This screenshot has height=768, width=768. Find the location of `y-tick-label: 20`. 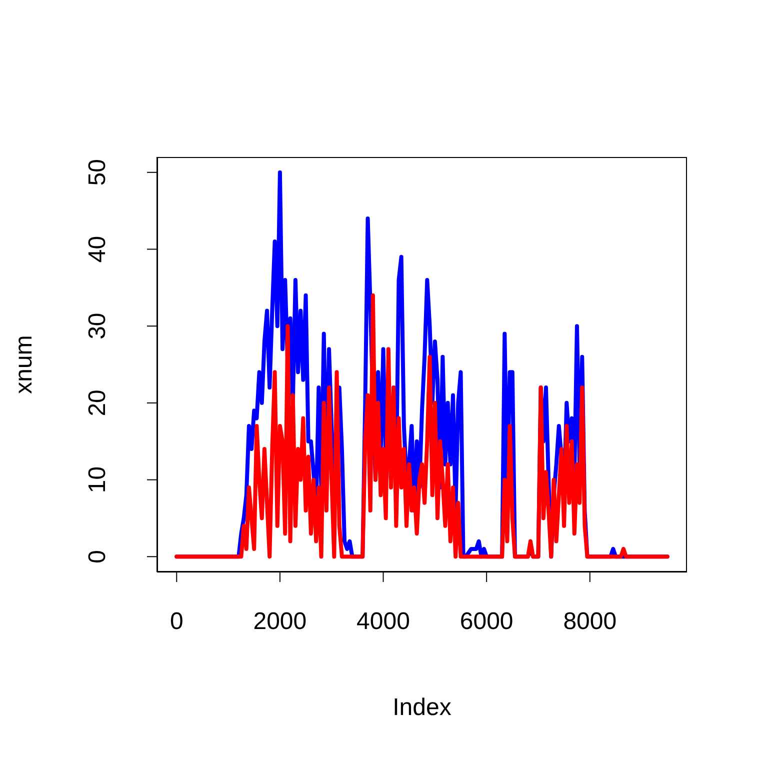

y-tick-label: 20 is located at coordinates (97, 403).